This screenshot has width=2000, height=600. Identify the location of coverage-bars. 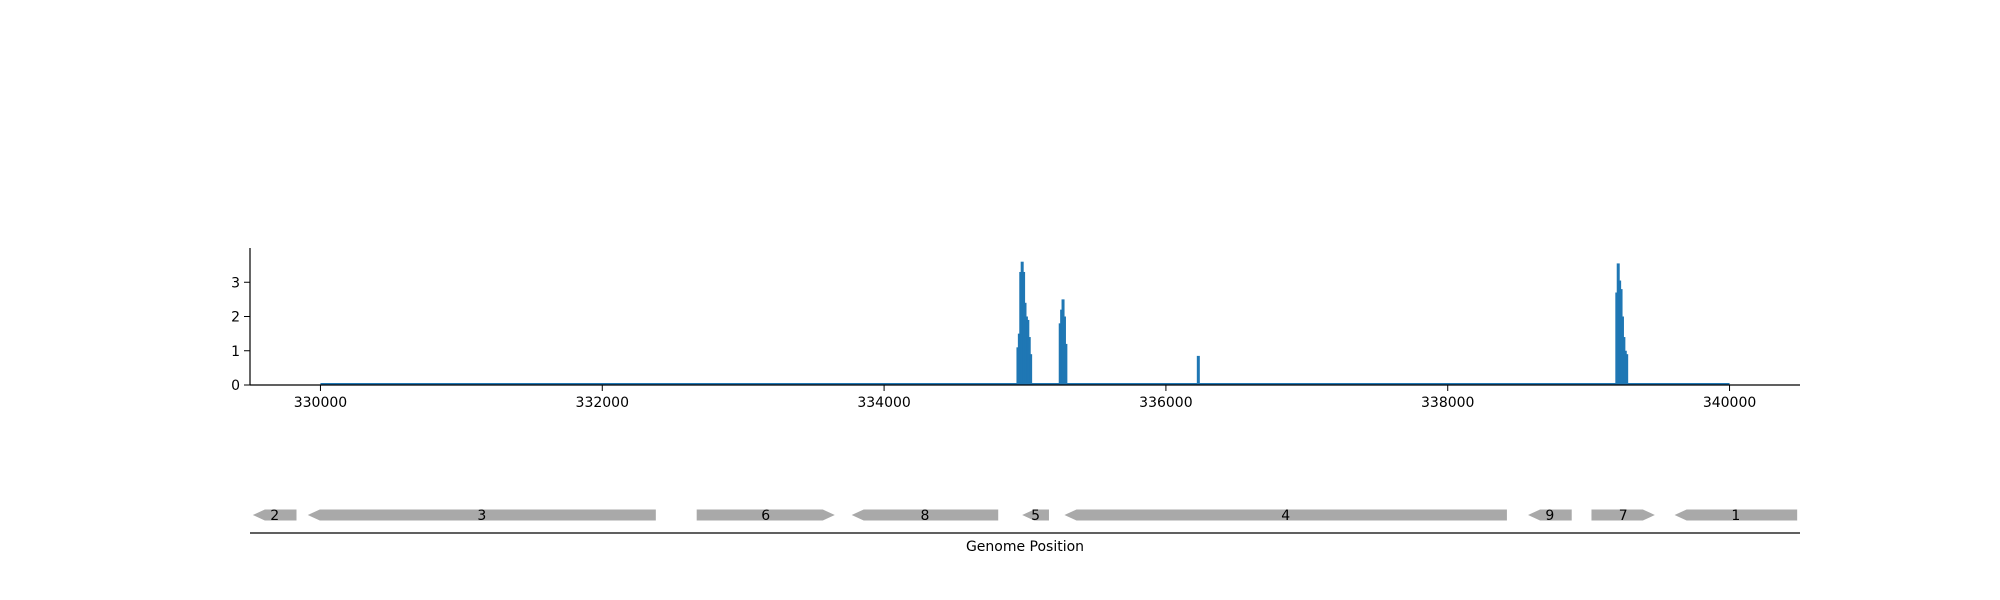
(1322, 323).